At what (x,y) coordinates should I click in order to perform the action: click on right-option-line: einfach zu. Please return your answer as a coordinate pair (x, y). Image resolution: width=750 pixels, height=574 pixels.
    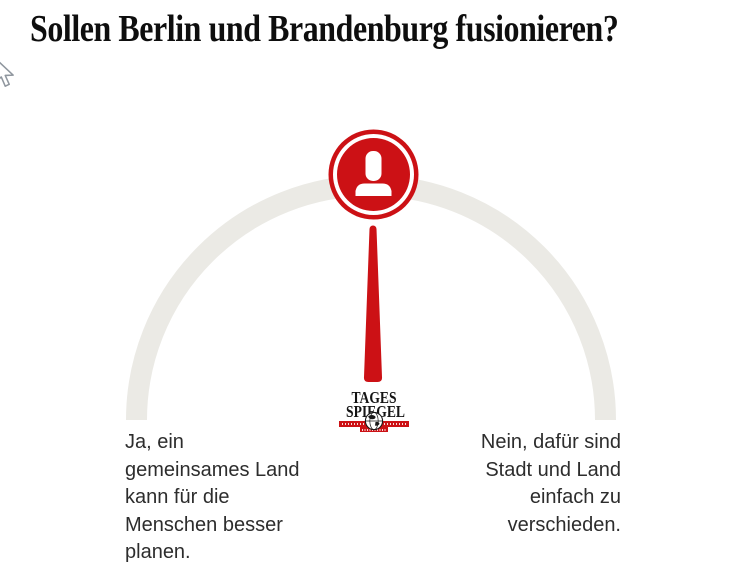
    Looking at the image, I should click on (575, 497).